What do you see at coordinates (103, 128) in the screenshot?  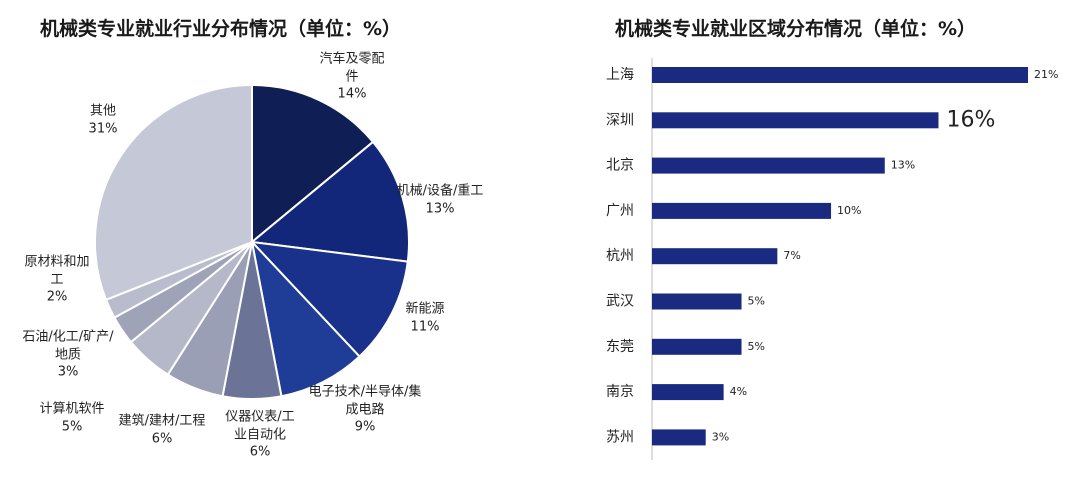 I see `slice-value: 31%` at bounding box center [103, 128].